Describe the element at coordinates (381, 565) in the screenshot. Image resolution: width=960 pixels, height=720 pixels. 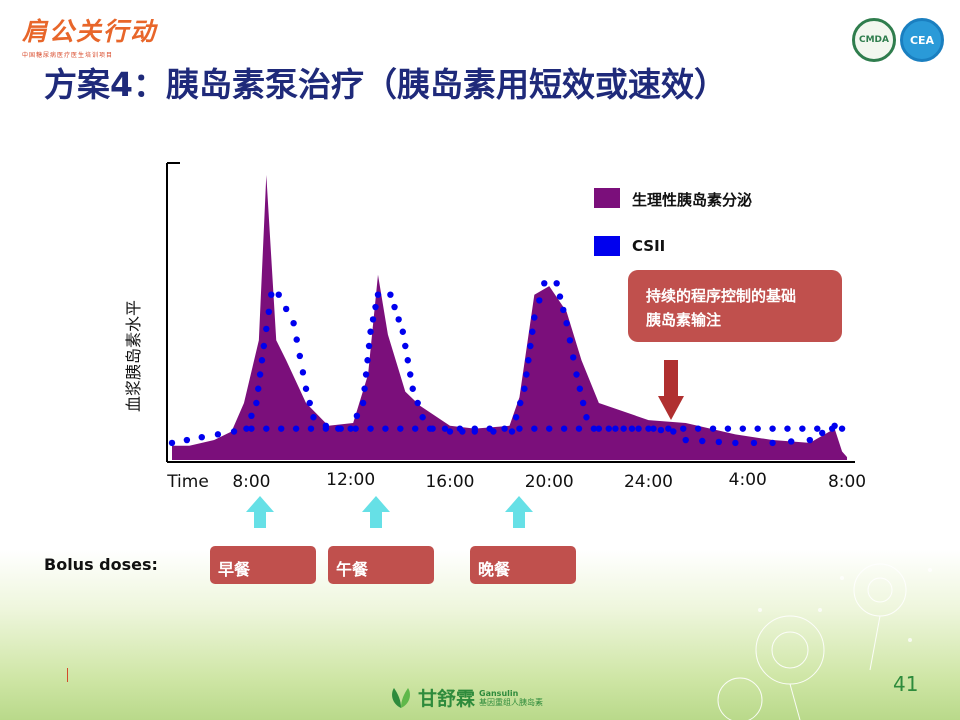
I see `meal-box-lunch: 午餐` at that location.